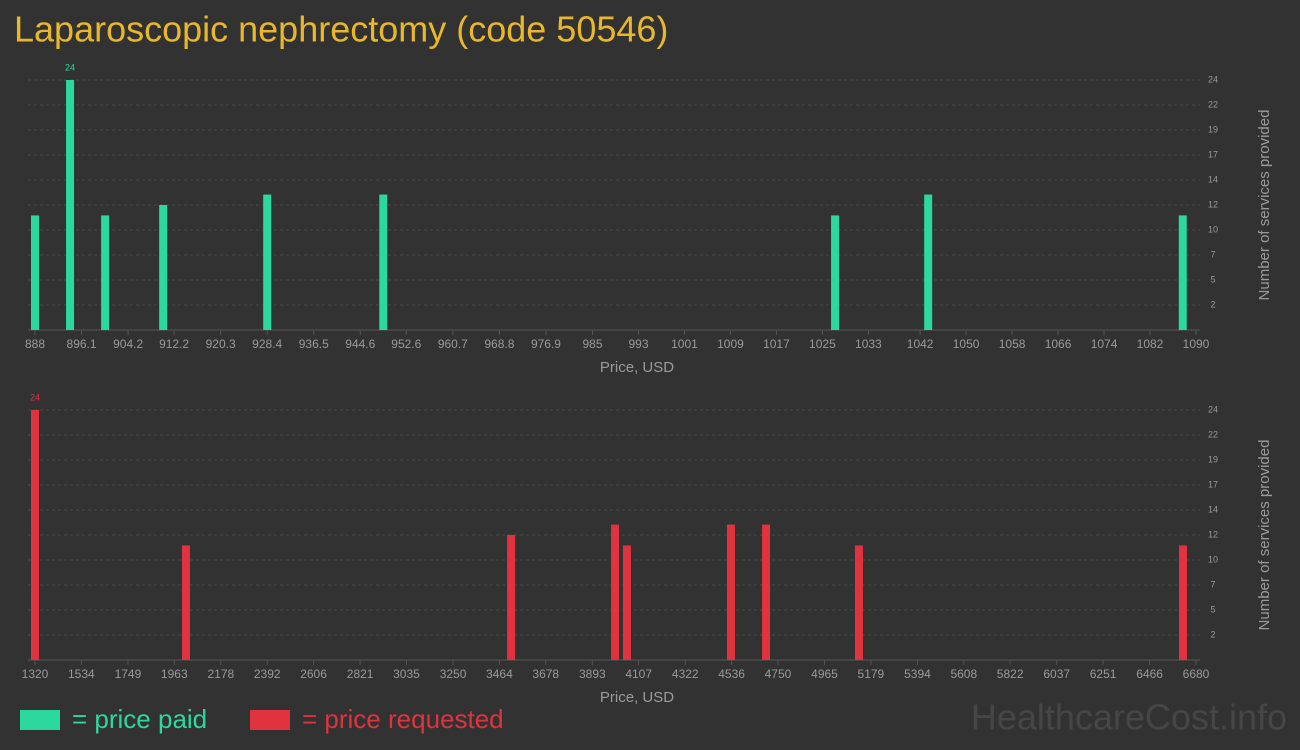  Describe the element at coordinates (917, 674) in the screenshot. I see `x-tick-label: 5394` at that location.